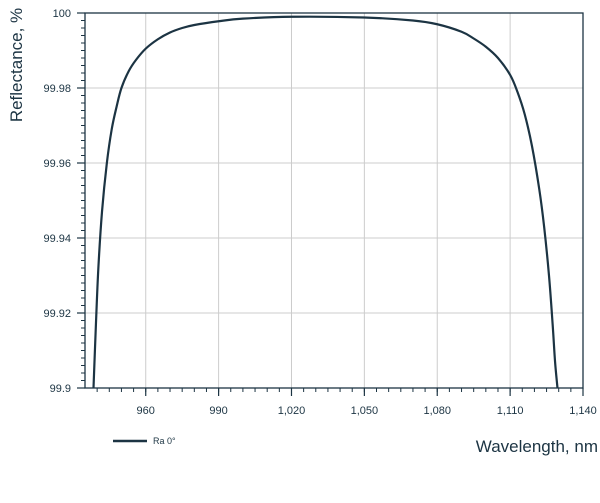 Image resolution: width=600 pixels, height=503 pixels. I want to click on x-tick-label: 960, so click(146, 411).